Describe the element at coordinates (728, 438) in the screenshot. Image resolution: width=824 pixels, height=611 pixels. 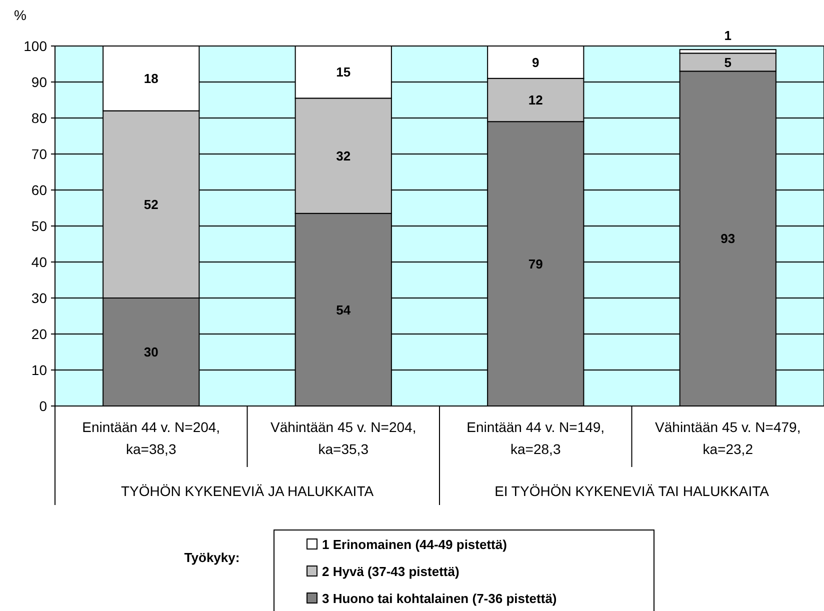
I see `x-tick-label: Vähintään 45 v. N=479, ka=23,2` at that location.